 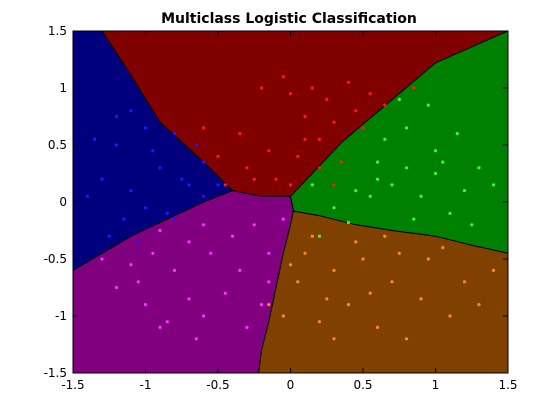 I want to click on chart-title: Multiclass Logistic Classification, so click(x=289, y=19).